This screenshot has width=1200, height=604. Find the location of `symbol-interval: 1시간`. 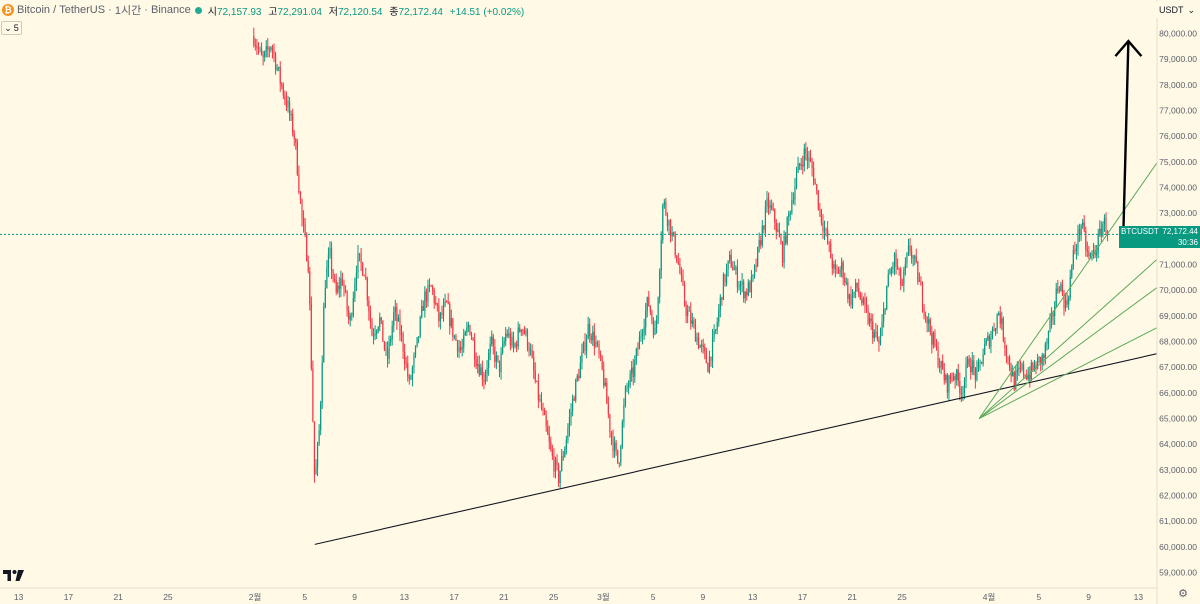

symbol-interval: 1시간 is located at coordinates (128, 11).